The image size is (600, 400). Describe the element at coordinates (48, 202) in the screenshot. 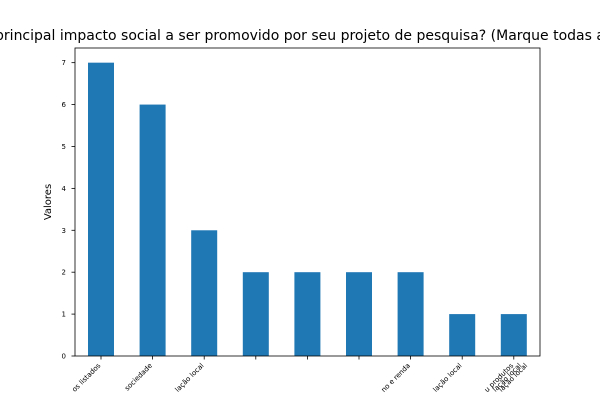

I see `y-axis-title: Valores` at that location.